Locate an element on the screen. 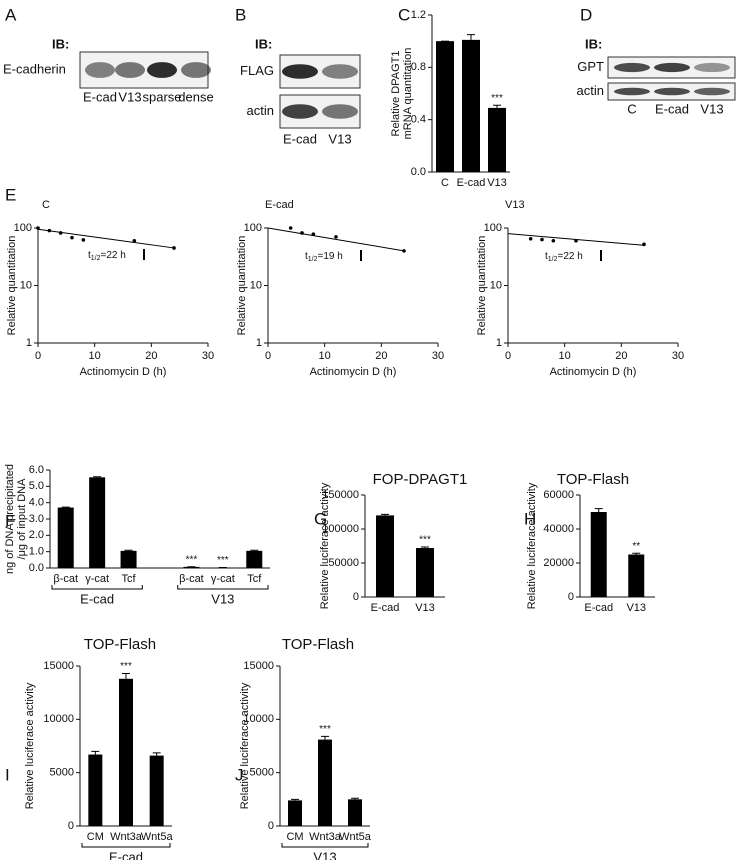 The image size is (741, 860). half-life-text: =22 h is located at coordinates (113, 255).